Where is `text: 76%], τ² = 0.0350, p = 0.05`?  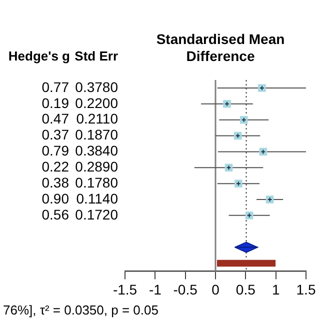
text: 76%], τ² = 0.0350, p = 0.05 is located at coordinates (80, 310).